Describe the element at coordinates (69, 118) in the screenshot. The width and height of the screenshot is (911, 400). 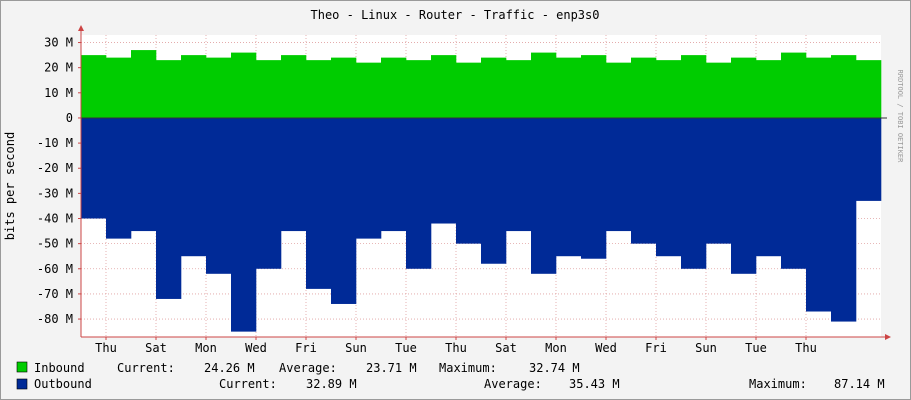
I see `y-tick-label: 0` at that location.